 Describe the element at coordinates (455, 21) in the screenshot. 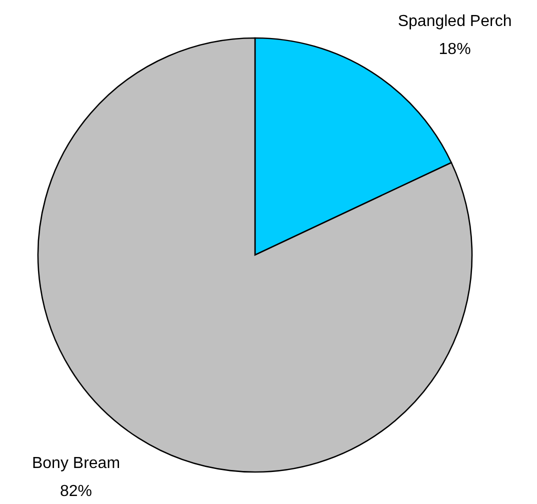

I see `slice-label: Spangled Perch` at that location.